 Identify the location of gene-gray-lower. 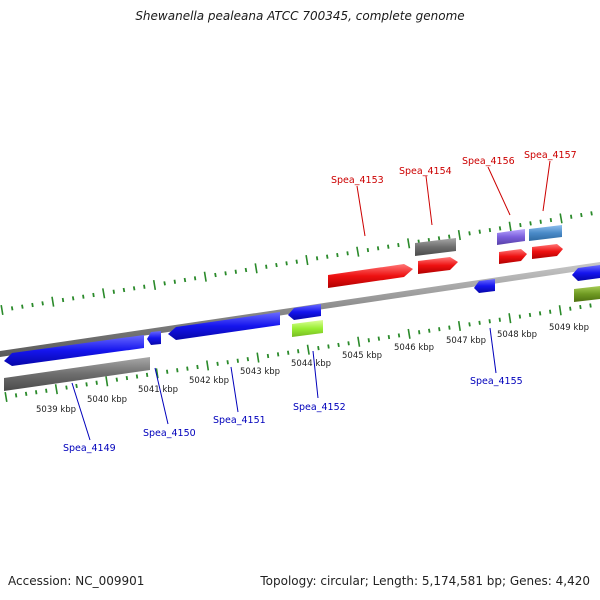
(77, 374).